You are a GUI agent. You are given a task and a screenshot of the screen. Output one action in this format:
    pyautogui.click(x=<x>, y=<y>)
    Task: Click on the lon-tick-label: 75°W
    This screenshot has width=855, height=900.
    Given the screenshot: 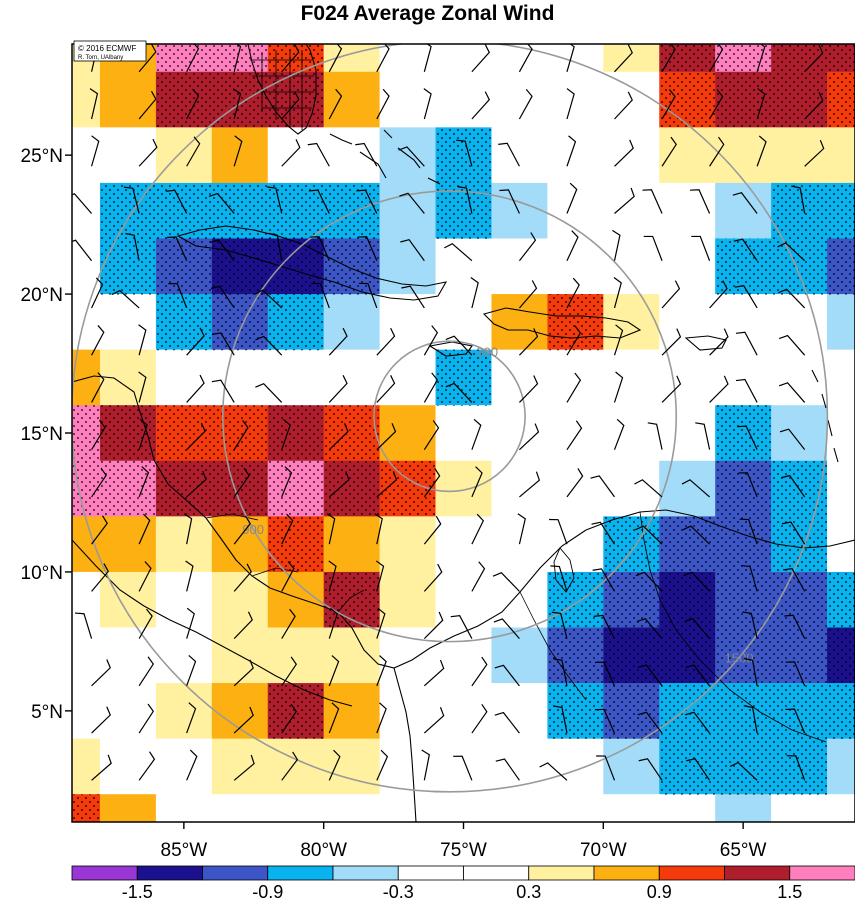 What is the action you would take?
    pyautogui.click(x=463, y=850)
    